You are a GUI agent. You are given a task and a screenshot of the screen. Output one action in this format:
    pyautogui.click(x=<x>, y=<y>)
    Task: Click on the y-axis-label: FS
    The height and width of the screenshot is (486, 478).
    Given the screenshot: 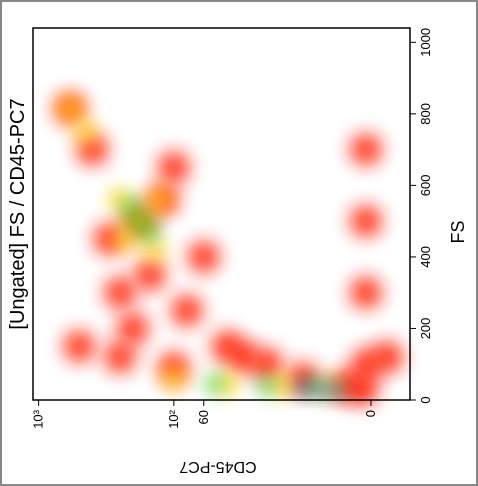 What is the action you would take?
    pyautogui.click(x=458, y=231)
    